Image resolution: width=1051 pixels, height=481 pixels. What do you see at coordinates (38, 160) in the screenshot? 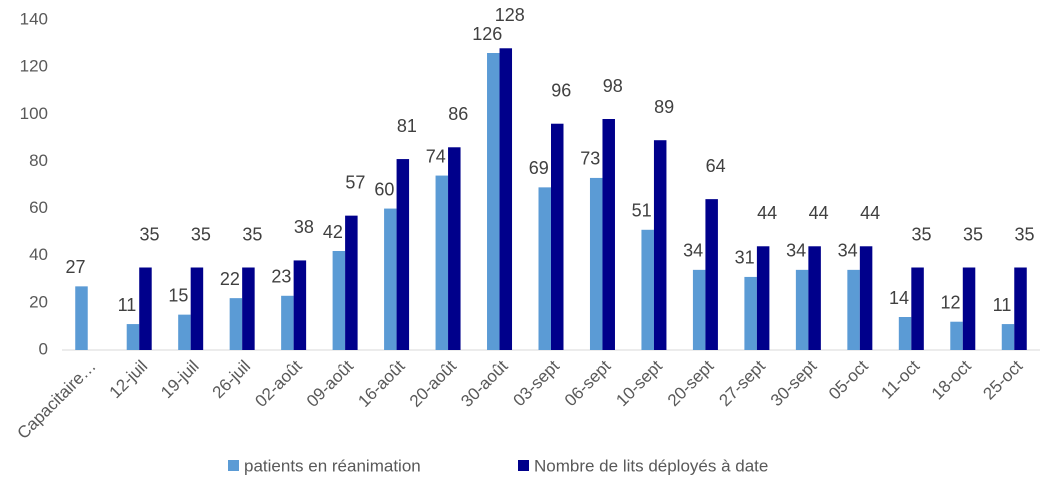
I see `y-tick-label: 80` at bounding box center [38, 160].